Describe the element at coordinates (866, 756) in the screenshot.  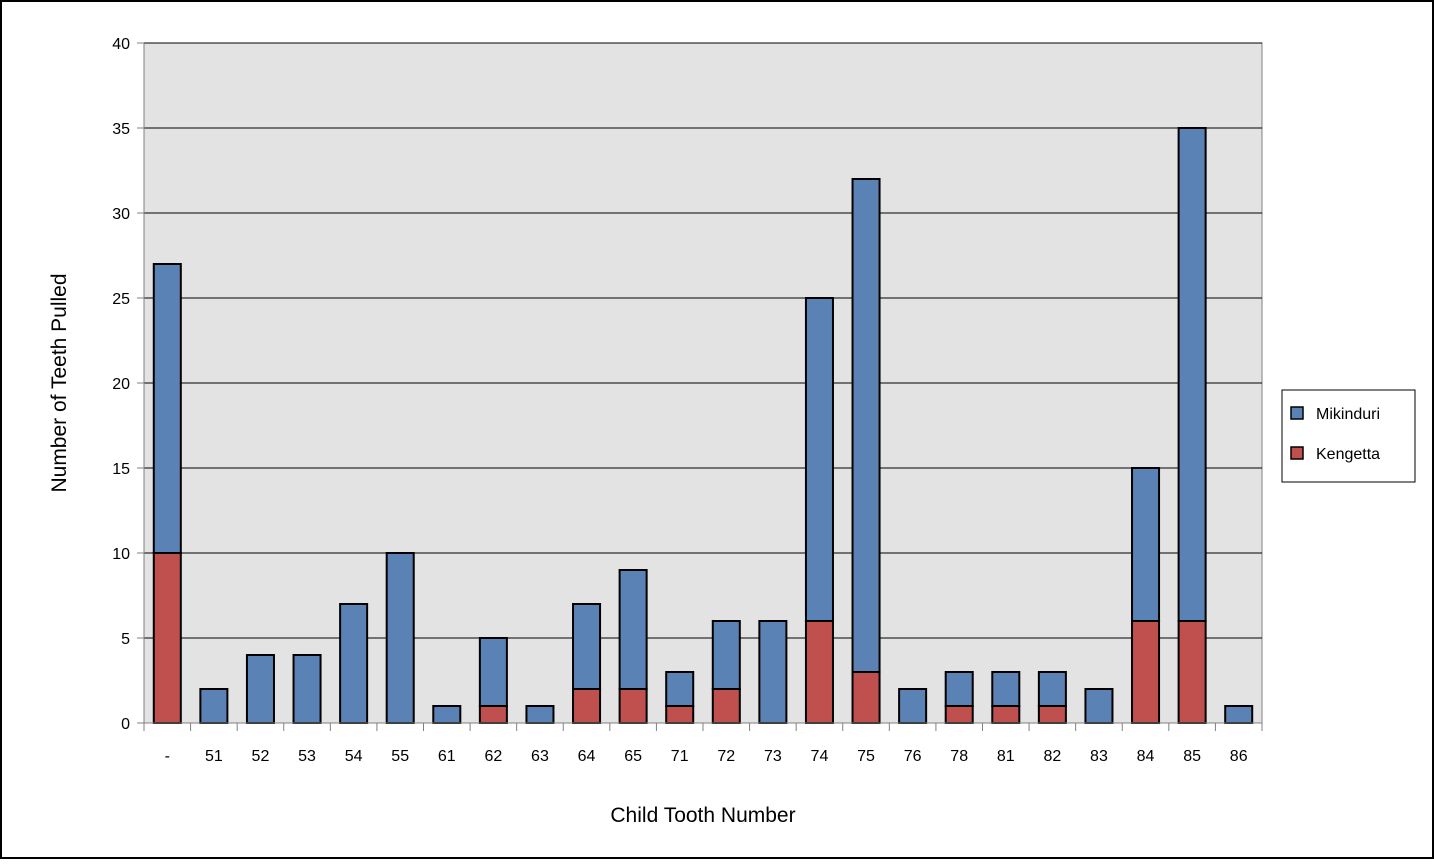
I see `x-tick-label: 75` at that location.